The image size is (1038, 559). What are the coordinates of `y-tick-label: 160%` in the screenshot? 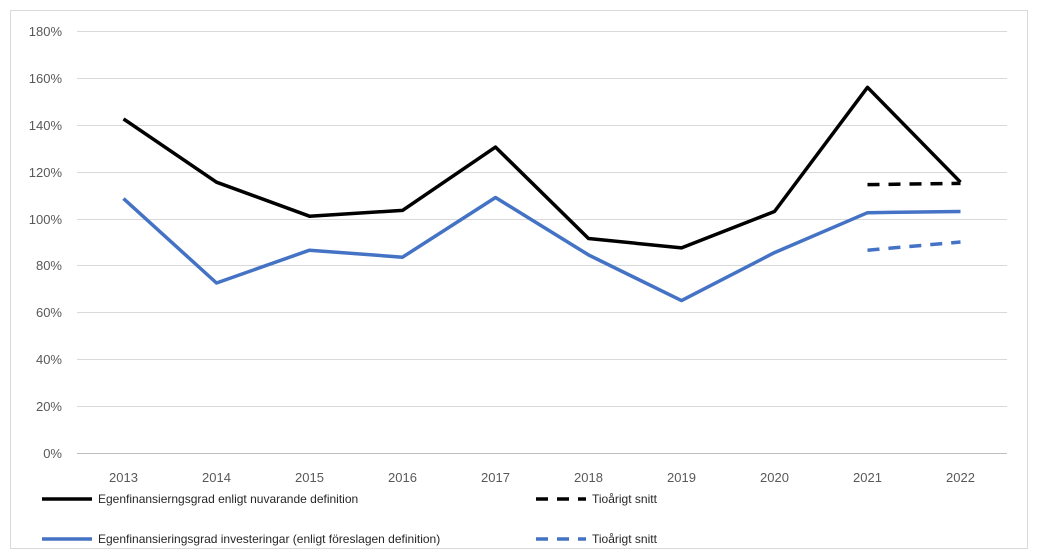 It's located at (46, 78).